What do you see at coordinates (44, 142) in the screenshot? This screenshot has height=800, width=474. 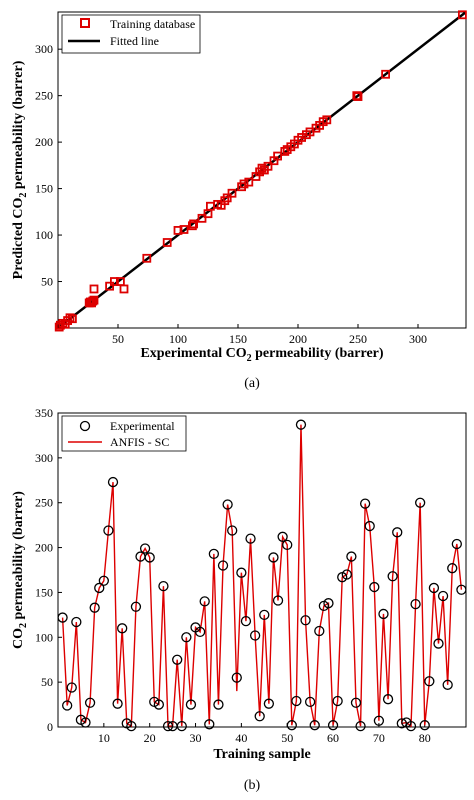 I see `panel-a-y-tick-label: 200` at bounding box center [44, 142].